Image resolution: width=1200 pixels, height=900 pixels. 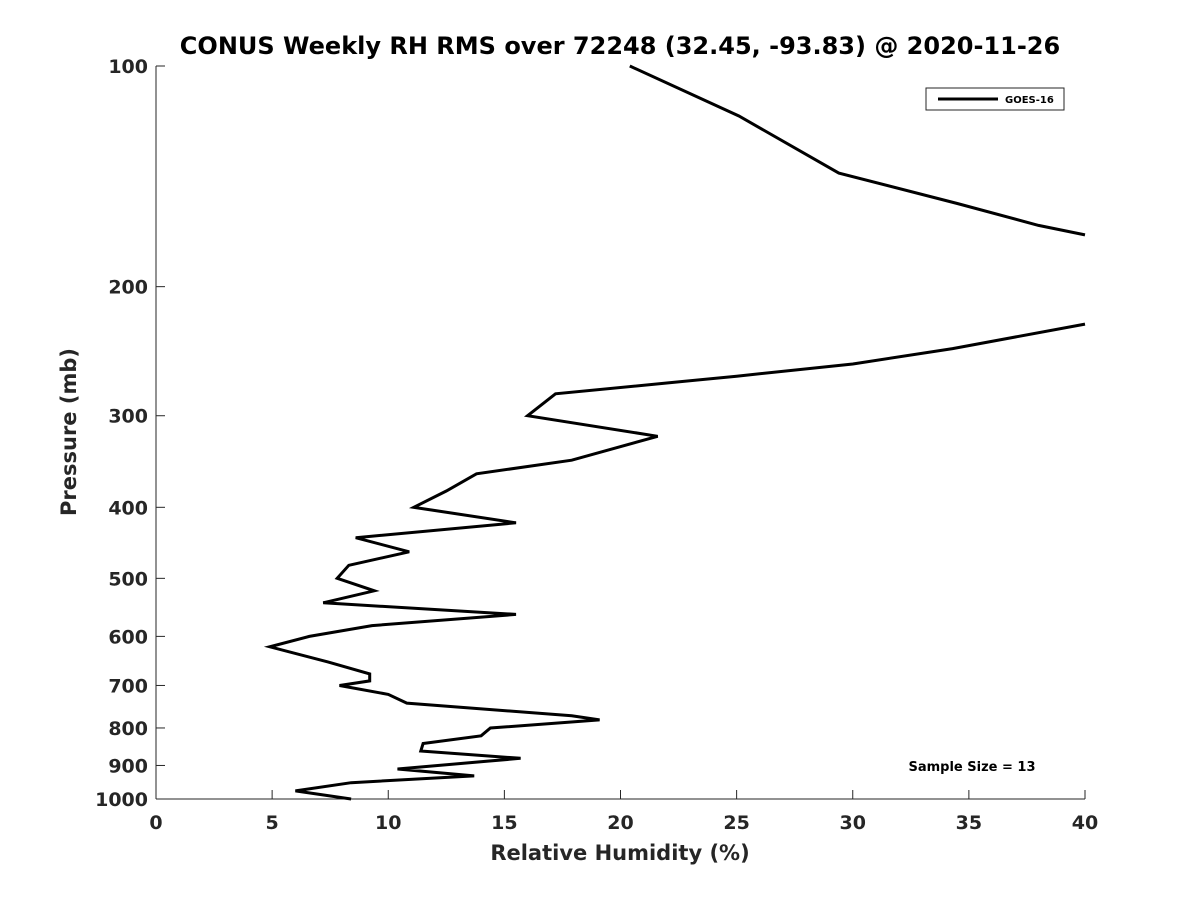 I want to click on x-axis-label: Relative Humidity (%), so click(x=619, y=853).